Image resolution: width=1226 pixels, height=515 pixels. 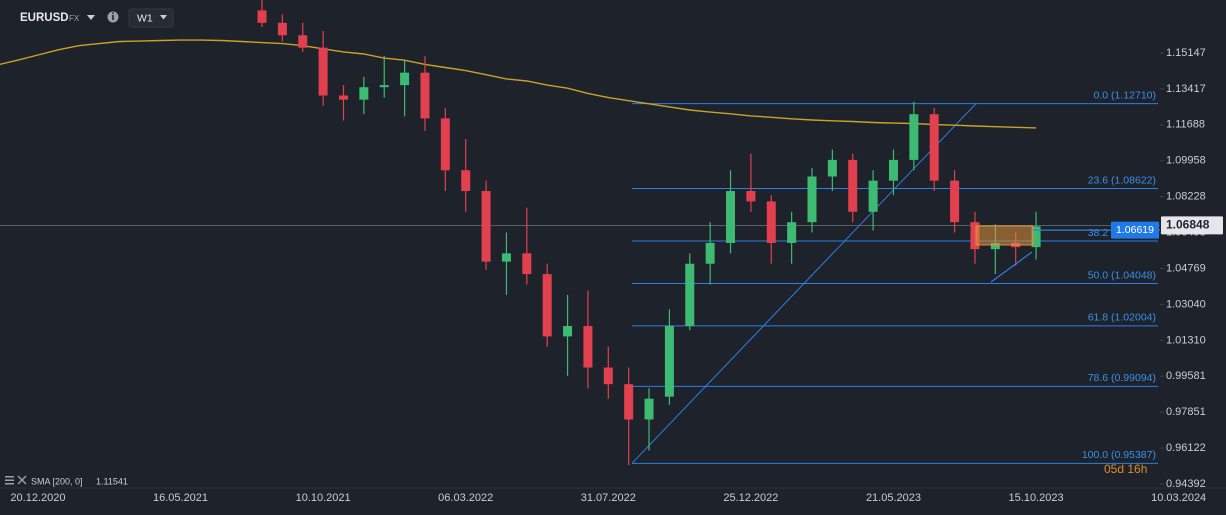 What do you see at coordinates (1036, 498) in the screenshot?
I see `x-tick-label: 15.10.2023` at bounding box center [1036, 498].